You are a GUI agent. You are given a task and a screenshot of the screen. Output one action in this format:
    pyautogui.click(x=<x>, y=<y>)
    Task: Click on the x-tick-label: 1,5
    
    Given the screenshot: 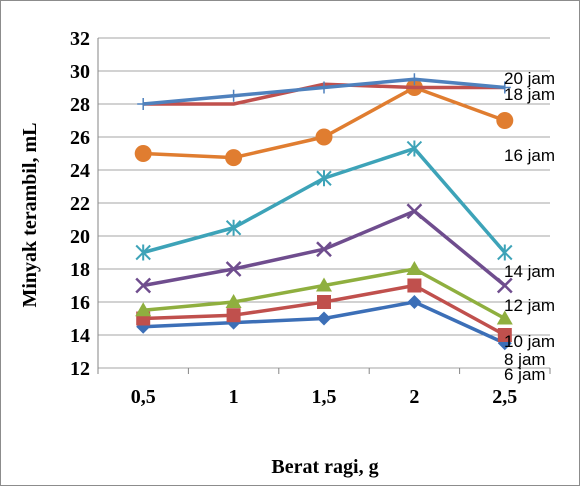 What is the action you would take?
    pyautogui.click(x=324, y=397)
    